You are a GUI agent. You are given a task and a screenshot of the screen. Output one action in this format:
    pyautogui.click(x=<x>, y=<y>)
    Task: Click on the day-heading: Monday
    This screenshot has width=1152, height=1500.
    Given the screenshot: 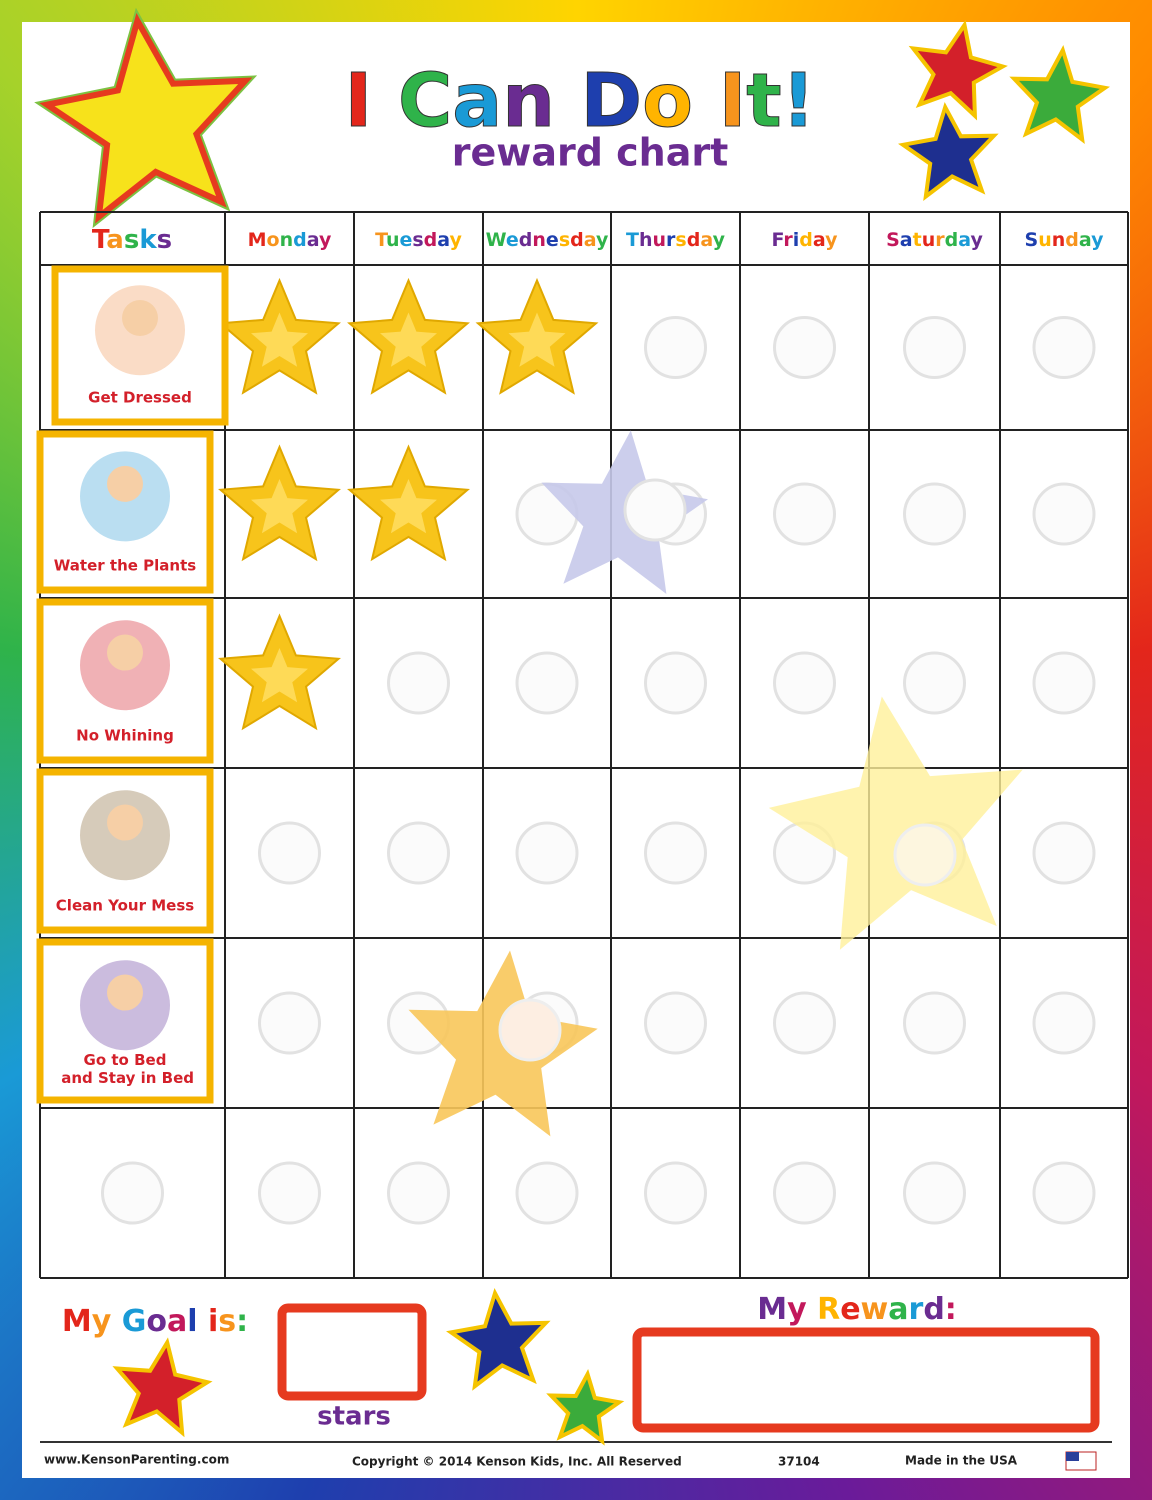 What is the action you would take?
    pyautogui.click(x=290, y=240)
    